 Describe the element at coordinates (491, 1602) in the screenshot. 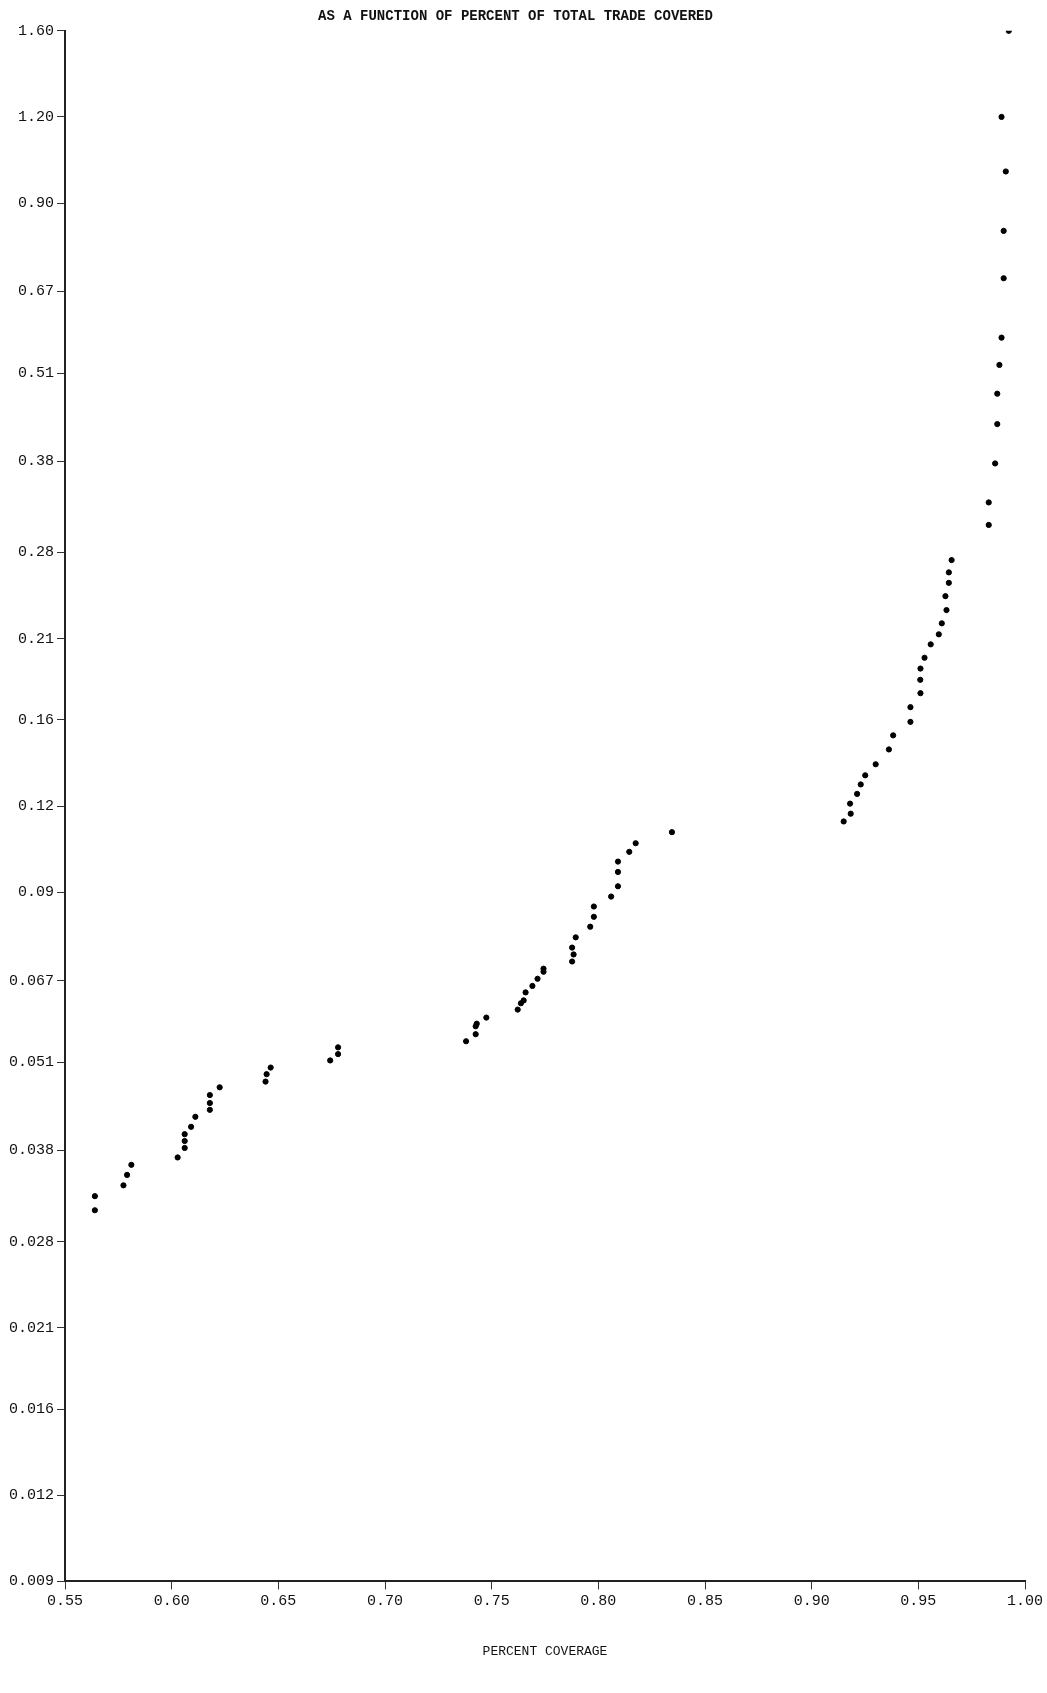

I see `x-tick-label: 0.75` at that location.